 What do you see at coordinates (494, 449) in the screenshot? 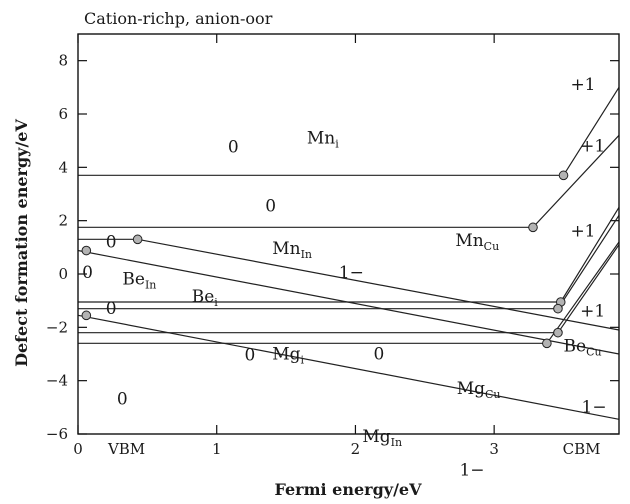
I see `x-tick-label: 3` at bounding box center [494, 449].